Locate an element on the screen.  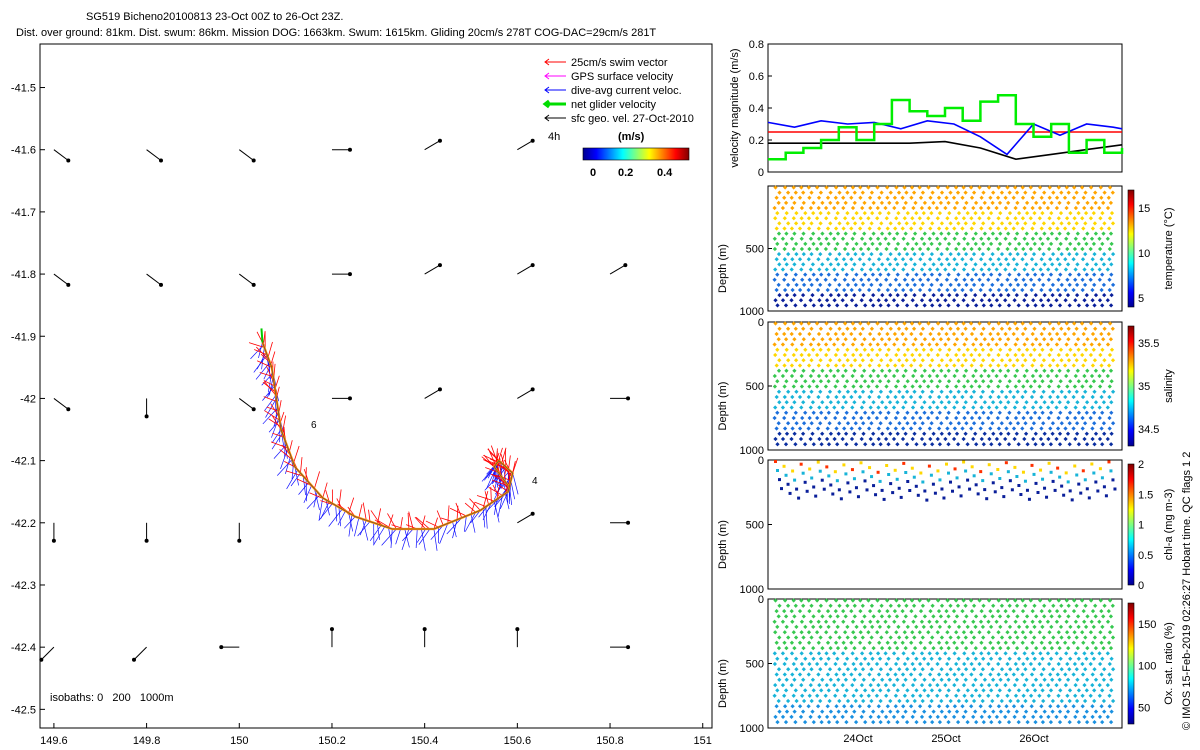
colorbar-title: (m/s) is located at coordinates (631, 137).